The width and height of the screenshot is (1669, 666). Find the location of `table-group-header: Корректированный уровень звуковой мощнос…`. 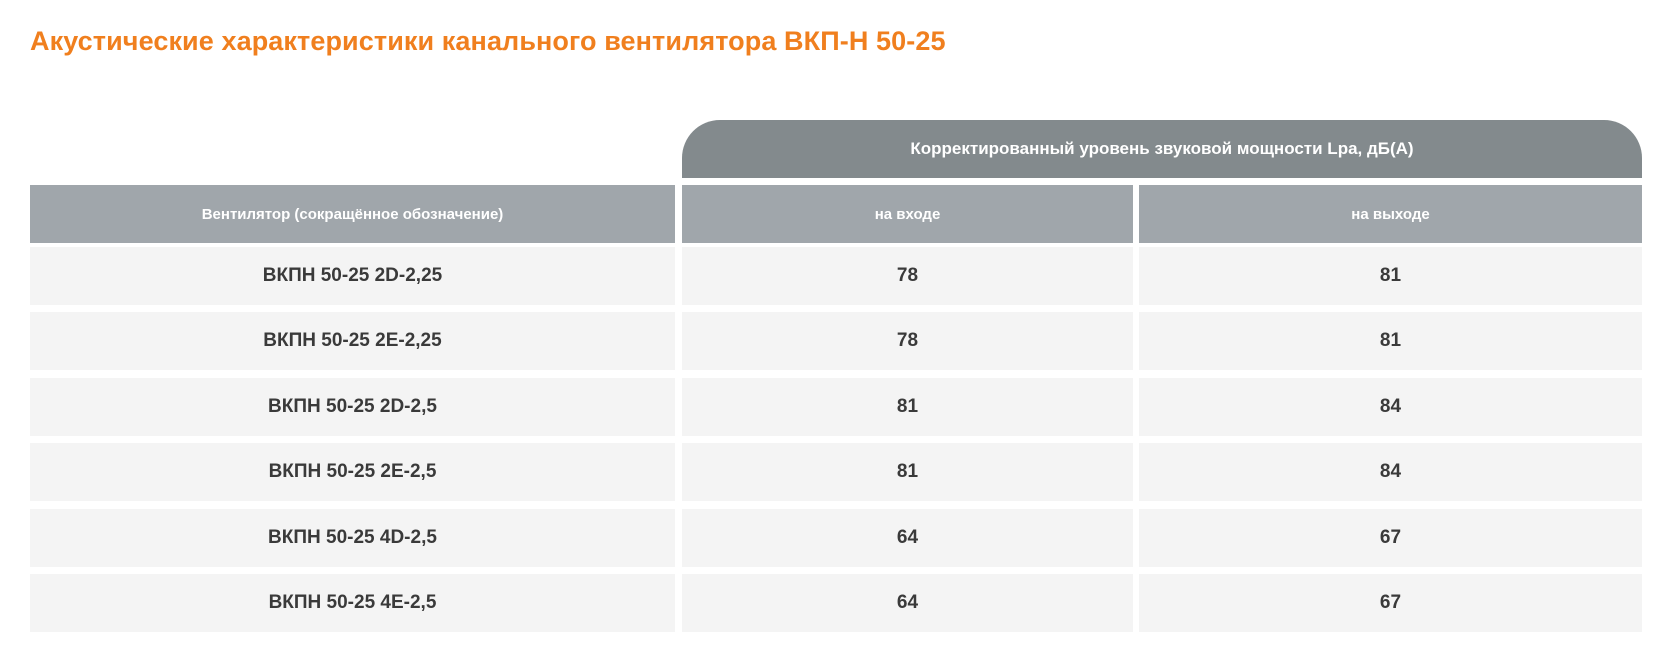

table-group-header: Корректированный уровень звуковой мощнос… is located at coordinates (1162, 149).